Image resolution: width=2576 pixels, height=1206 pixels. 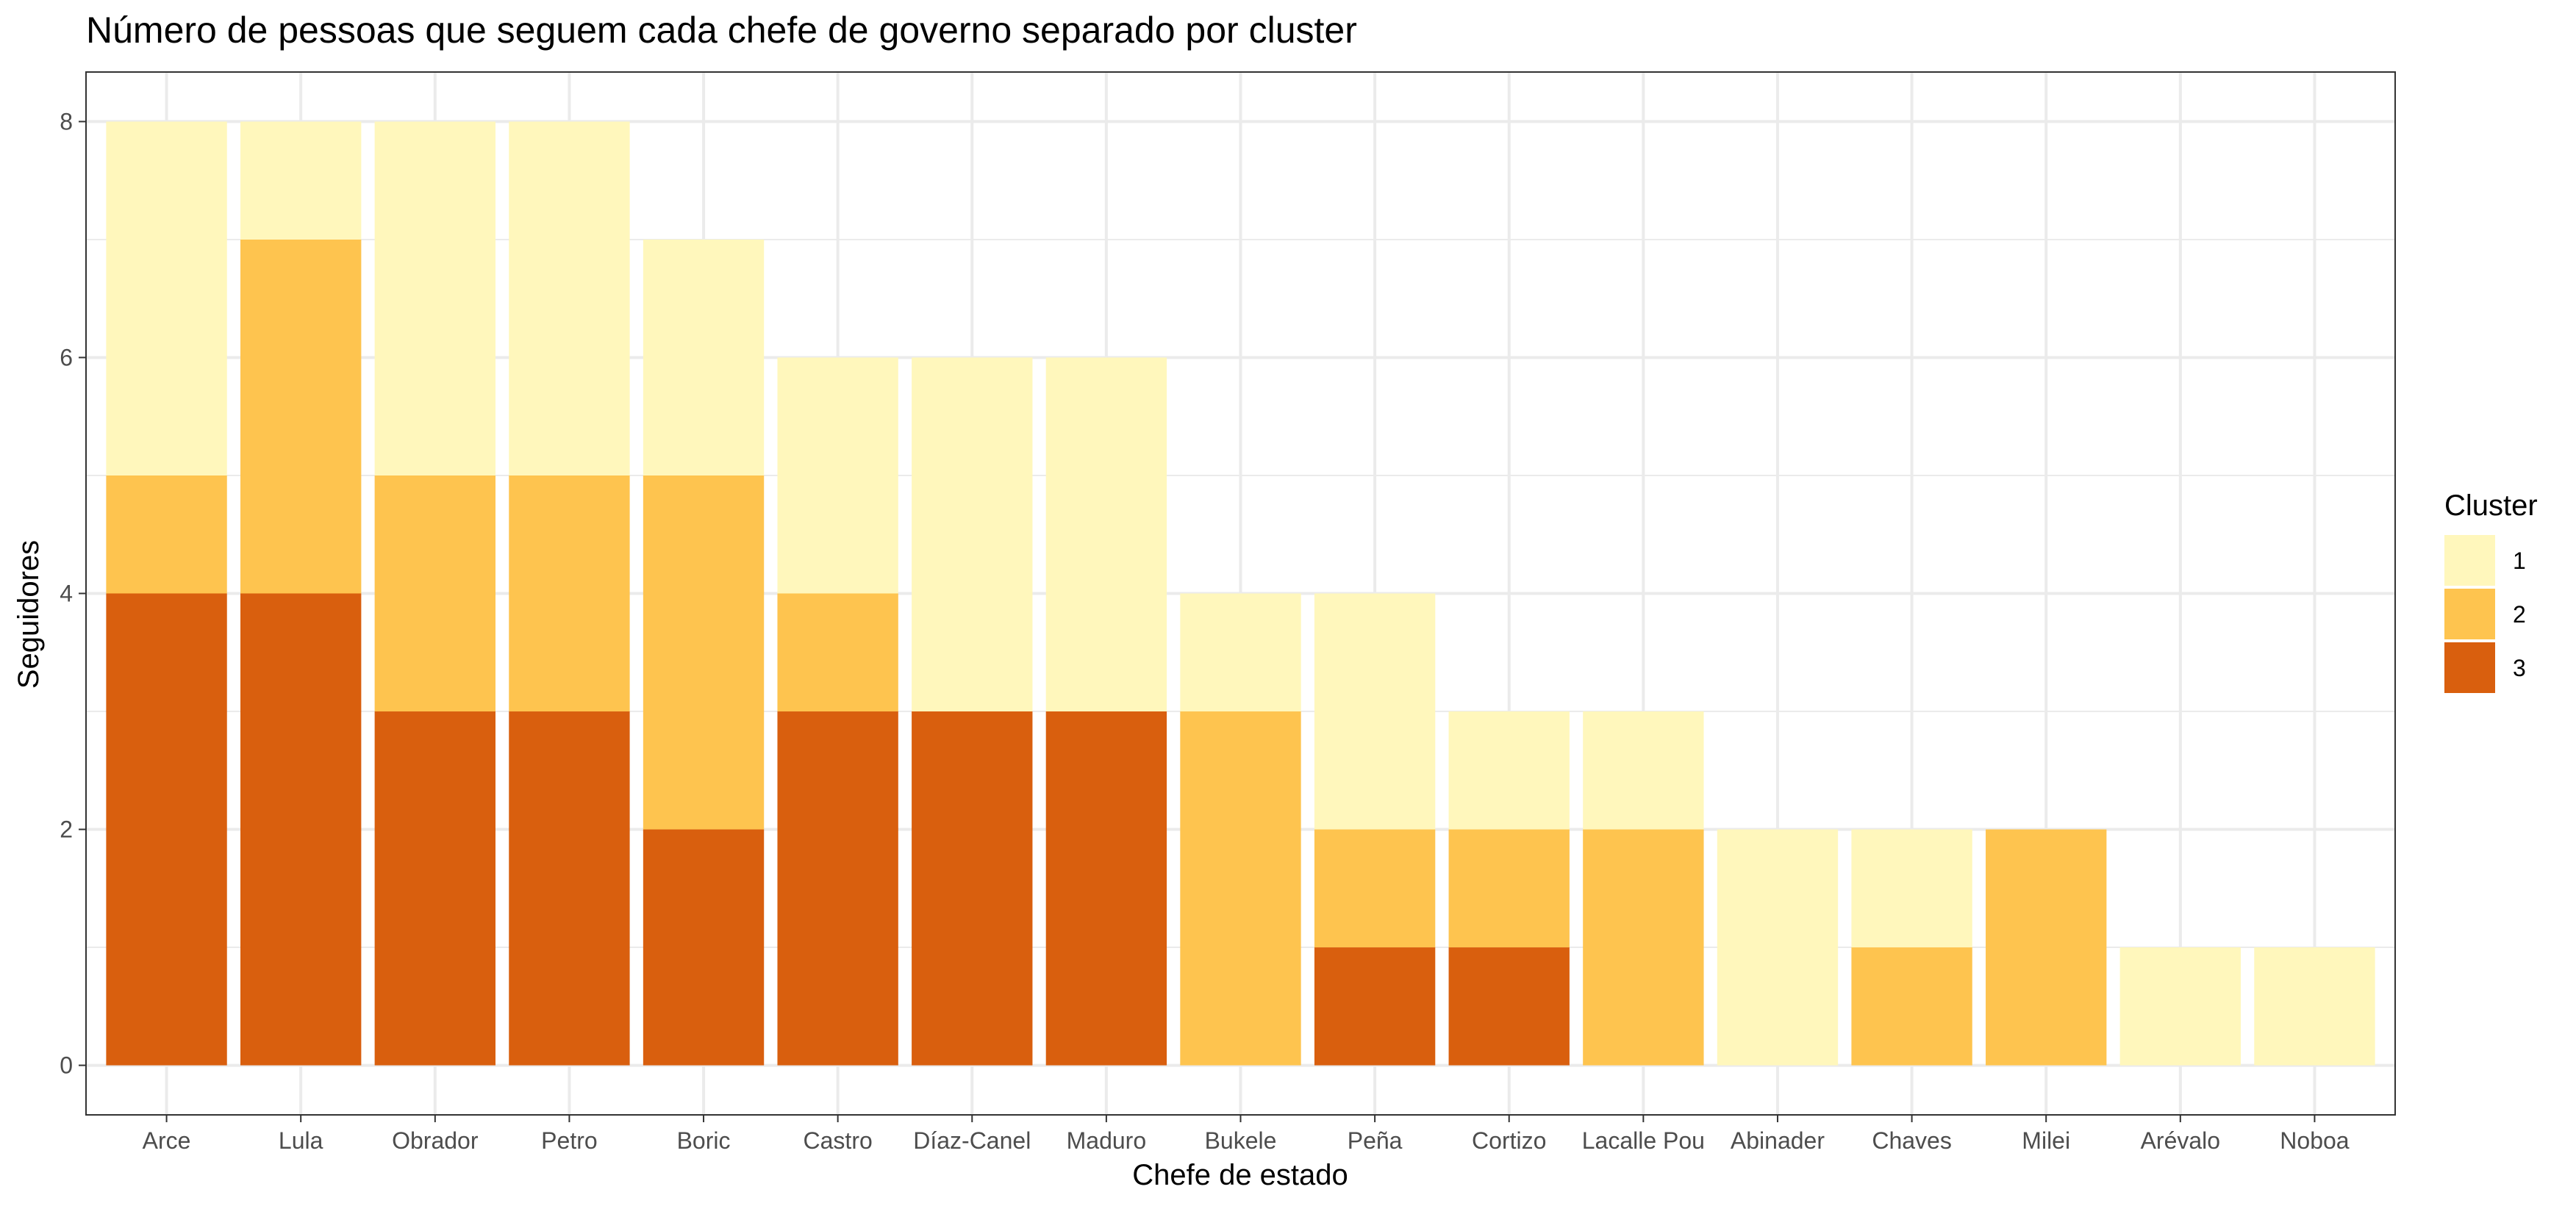 What do you see at coordinates (1107, 1140) in the screenshot?
I see `x-tick-label: Maduro` at bounding box center [1107, 1140].